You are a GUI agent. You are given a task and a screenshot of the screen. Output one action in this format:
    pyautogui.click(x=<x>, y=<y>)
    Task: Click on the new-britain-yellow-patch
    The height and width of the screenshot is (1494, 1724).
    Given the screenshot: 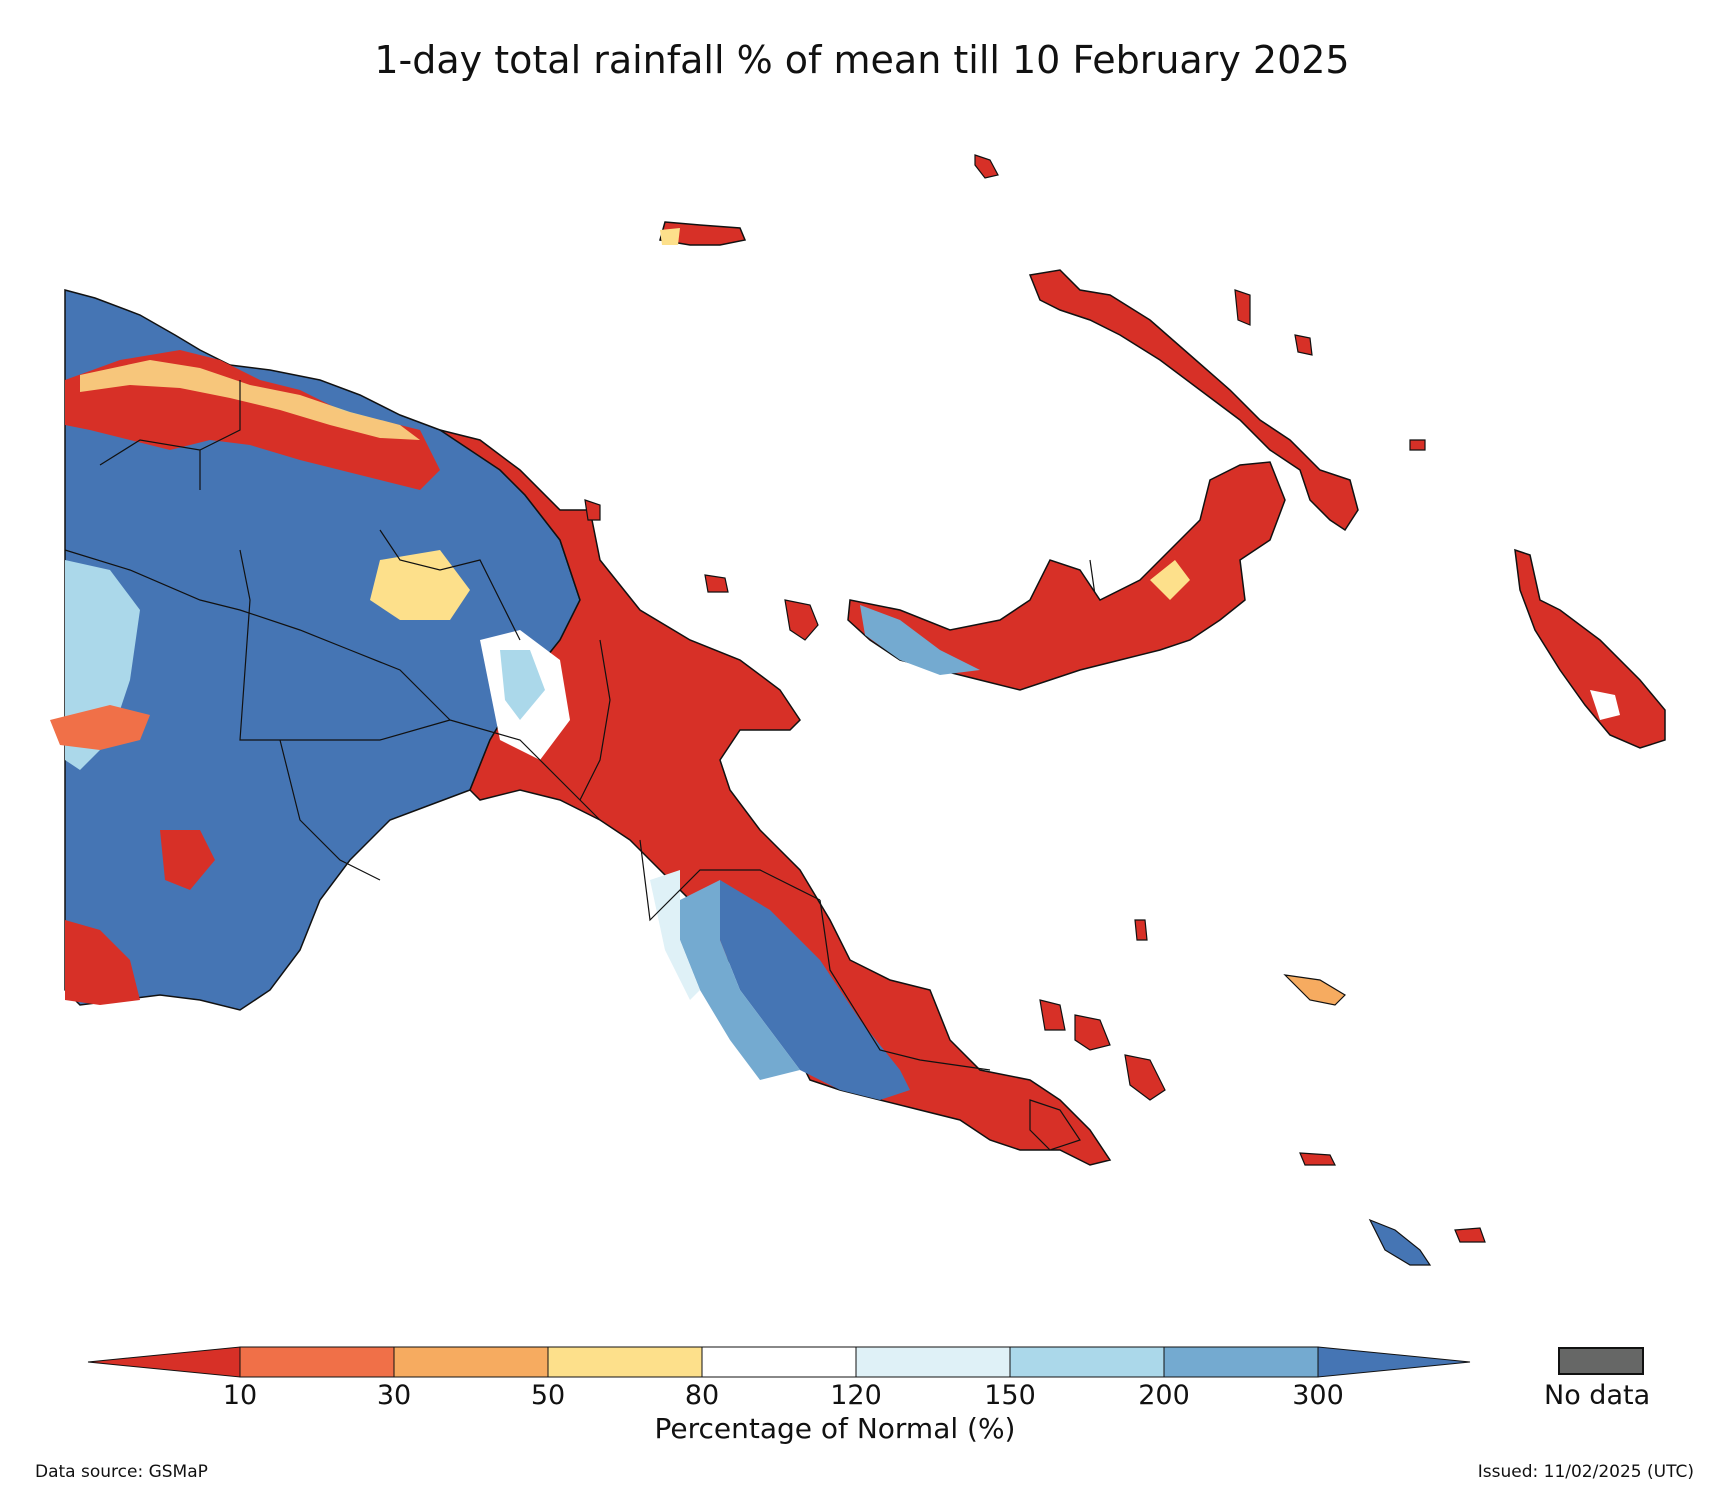 What is the action you would take?
    pyautogui.click(x=1170, y=580)
    